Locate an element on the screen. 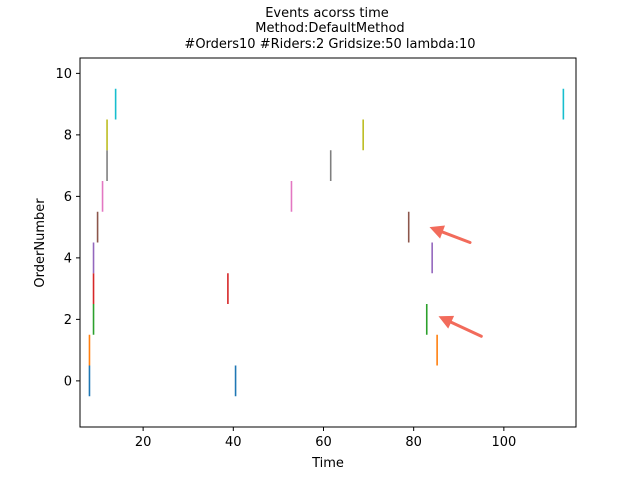  y-axis-label: OrderNumber is located at coordinates (40, 243).